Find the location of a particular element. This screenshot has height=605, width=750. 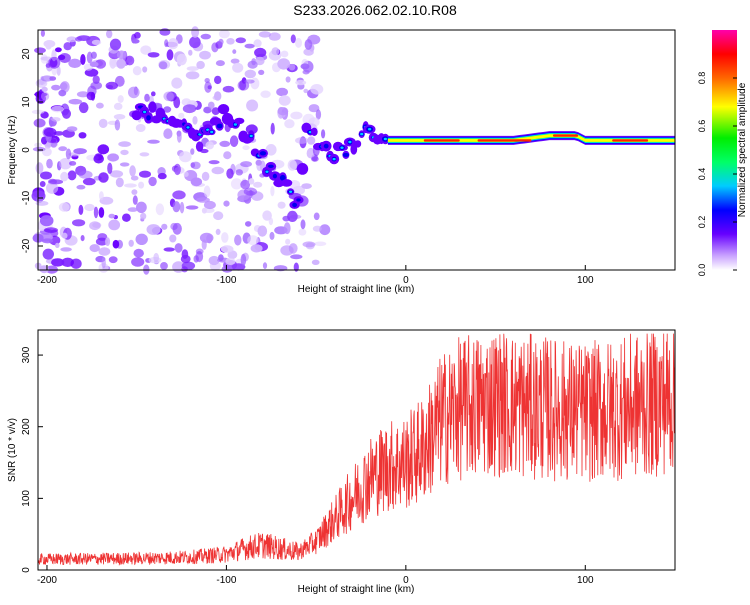

colorbar-tick-label: 0.8 is located at coordinates (702, 78).